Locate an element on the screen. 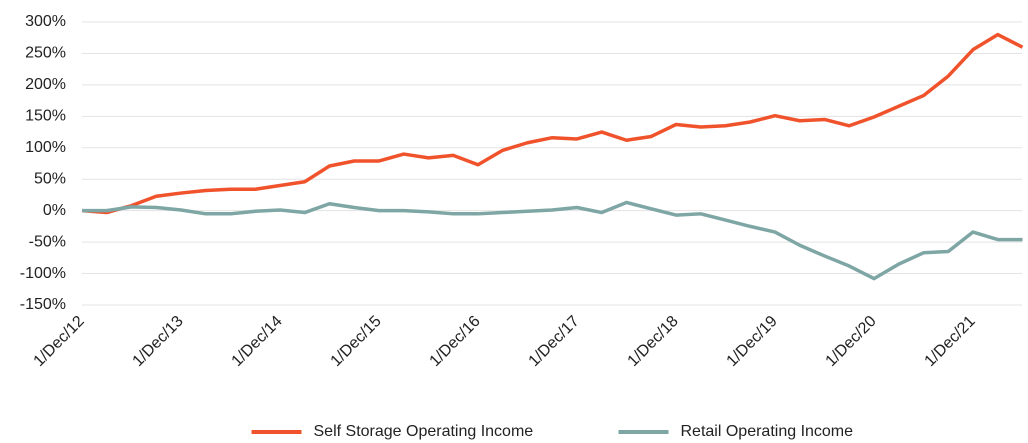 This screenshot has width=1028, height=443. legend-label: Self Storage Operating Income is located at coordinates (424, 431).